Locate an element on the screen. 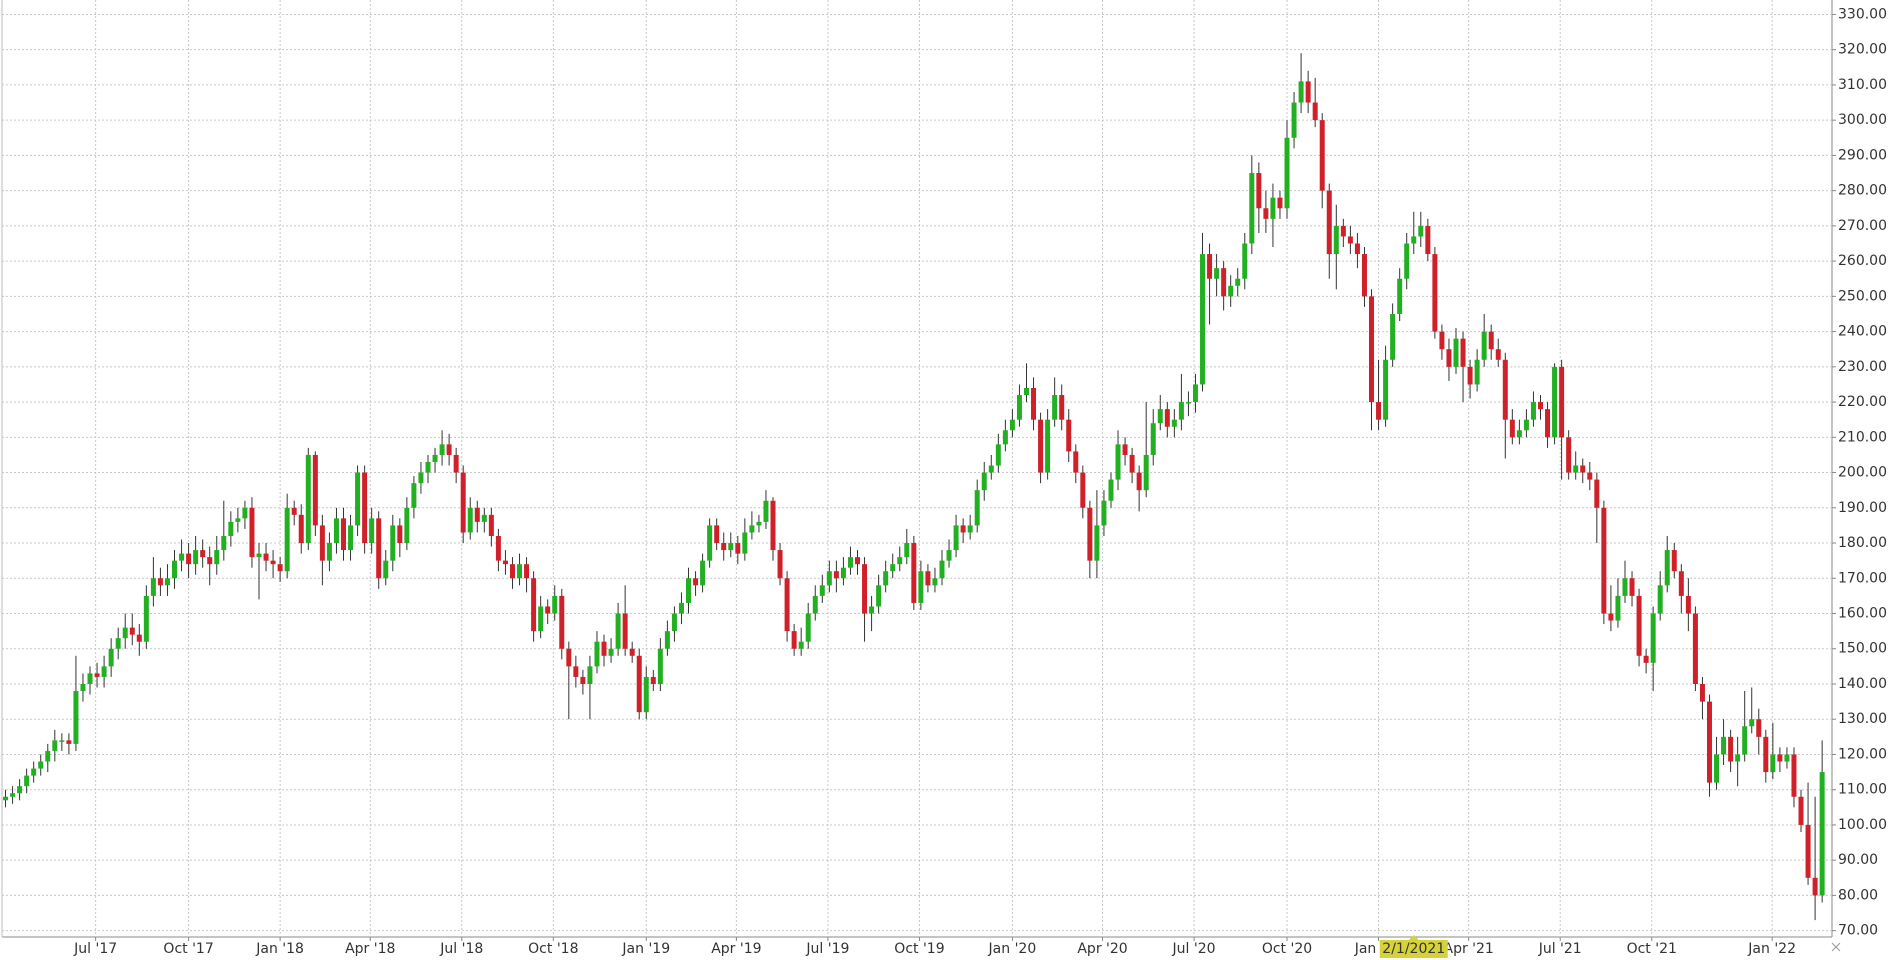 The width and height of the screenshot is (1890, 960). x-tick-label: Jul '17 is located at coordinates (95, 949).